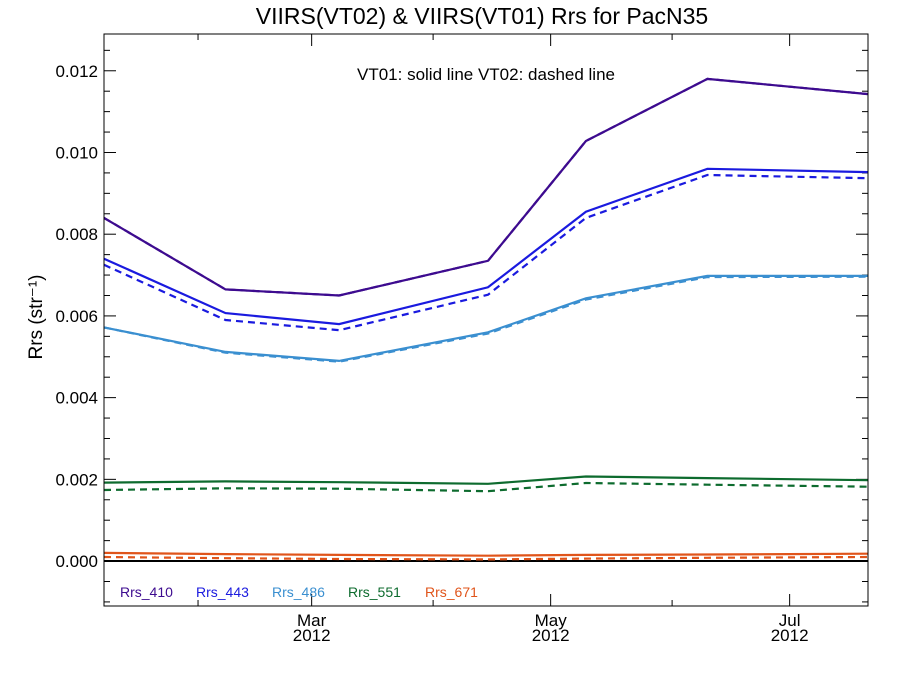 Image resolution: width=900 pixels, height=675 pixels. Describe the element at coordinates (76, 479) in the screenshot. I see `y-tick-label: 0.002` at that location.